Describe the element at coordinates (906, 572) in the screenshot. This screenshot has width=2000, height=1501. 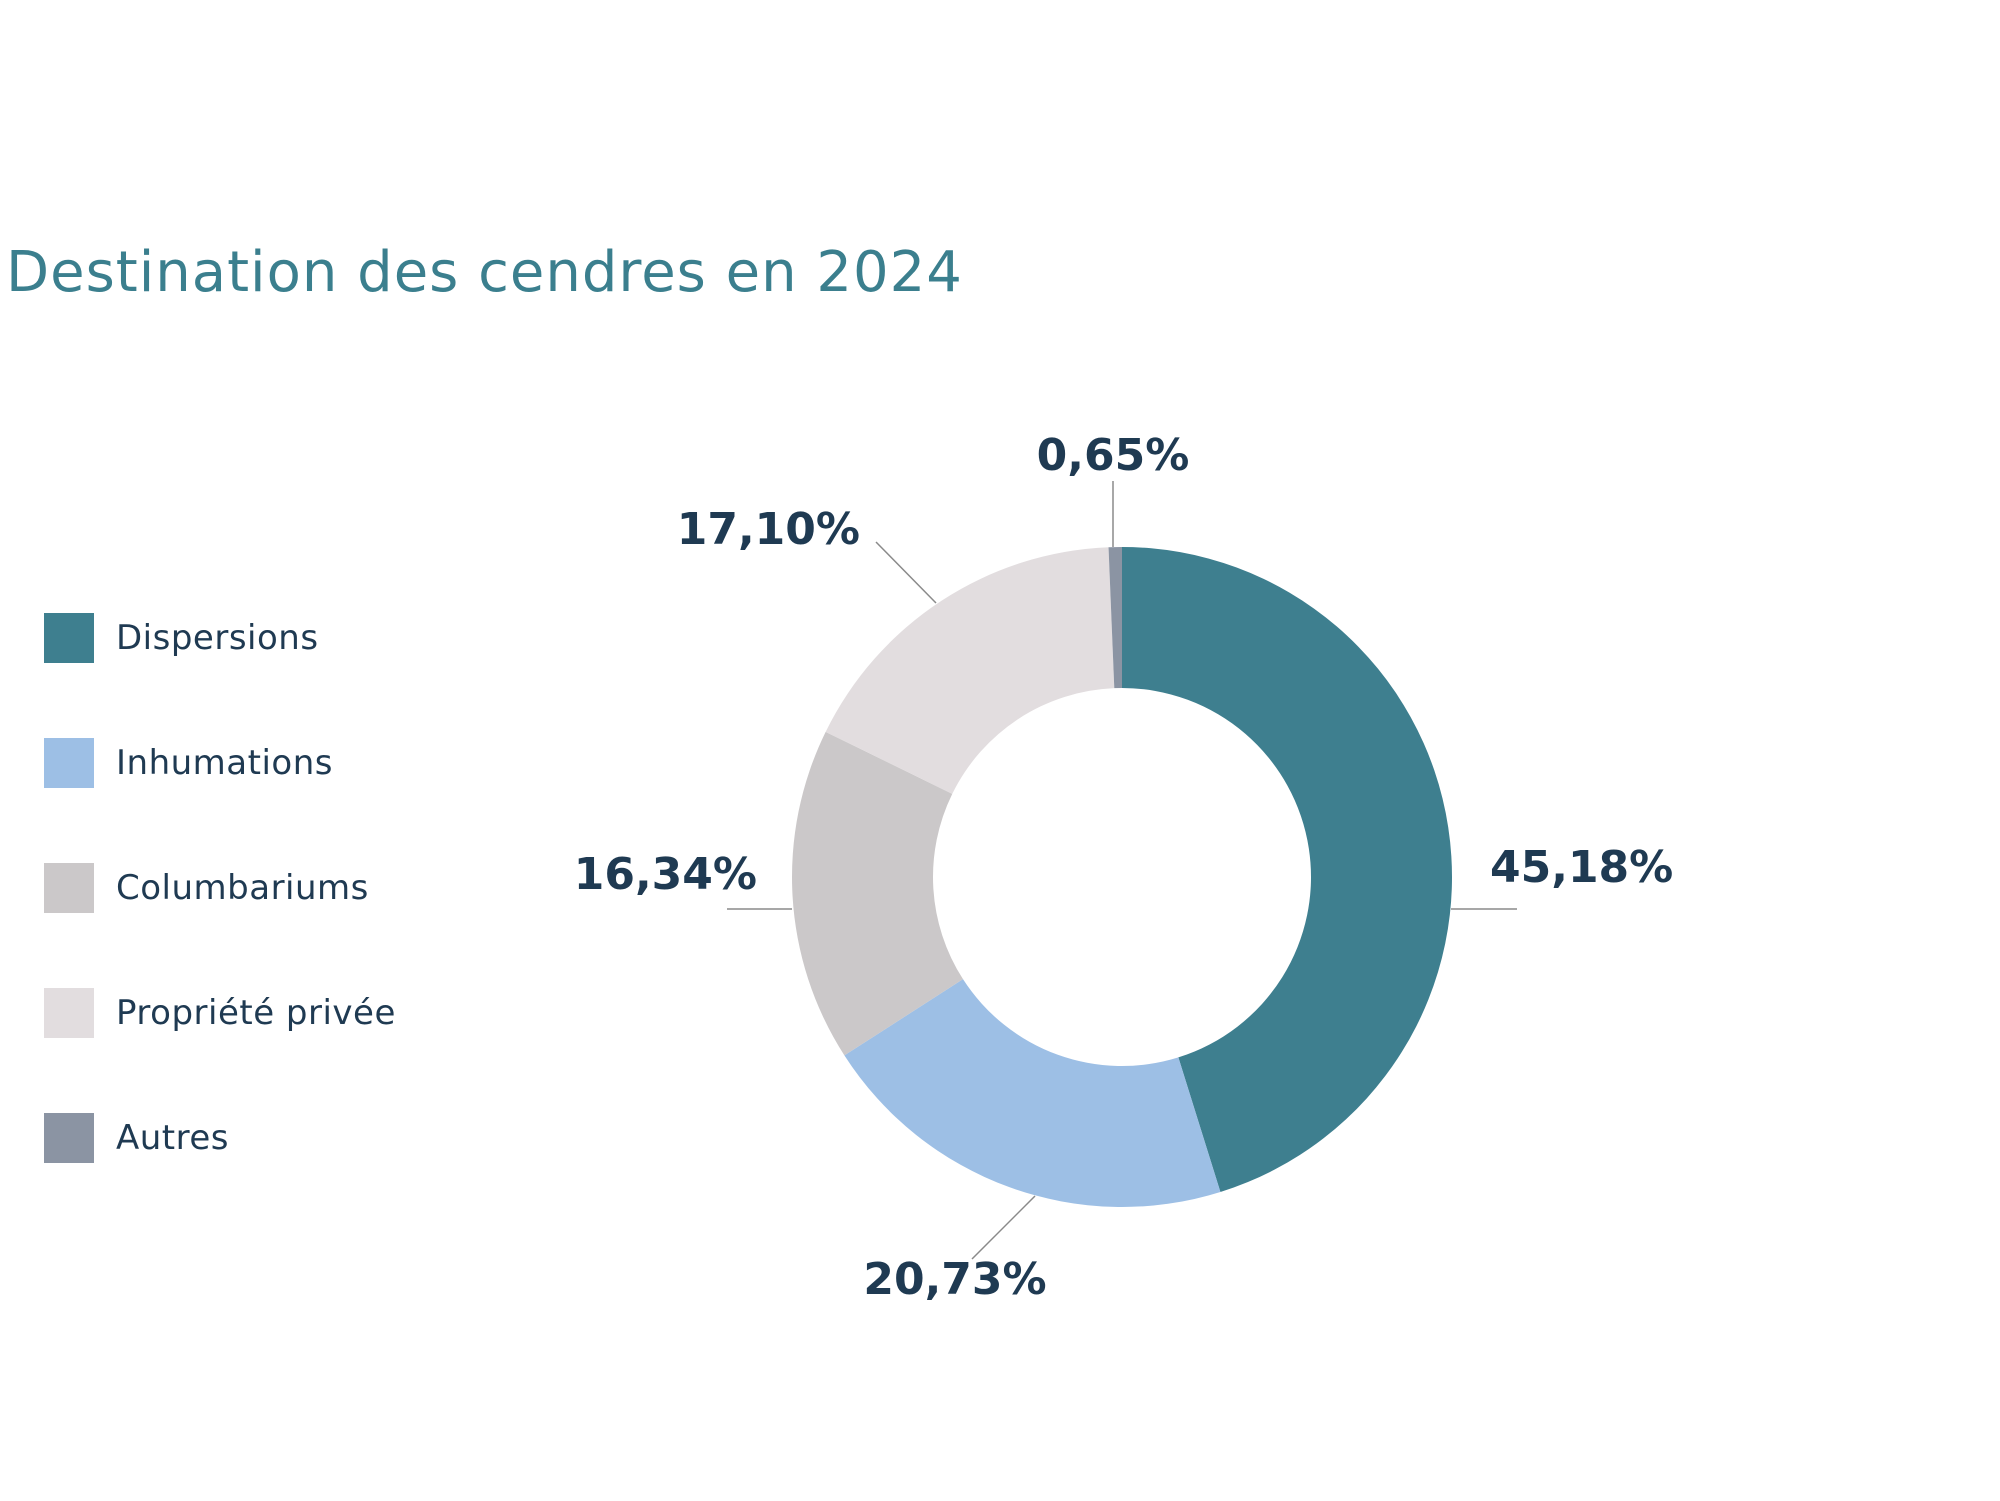
I see `leader-line-propriete-privee` at that location.